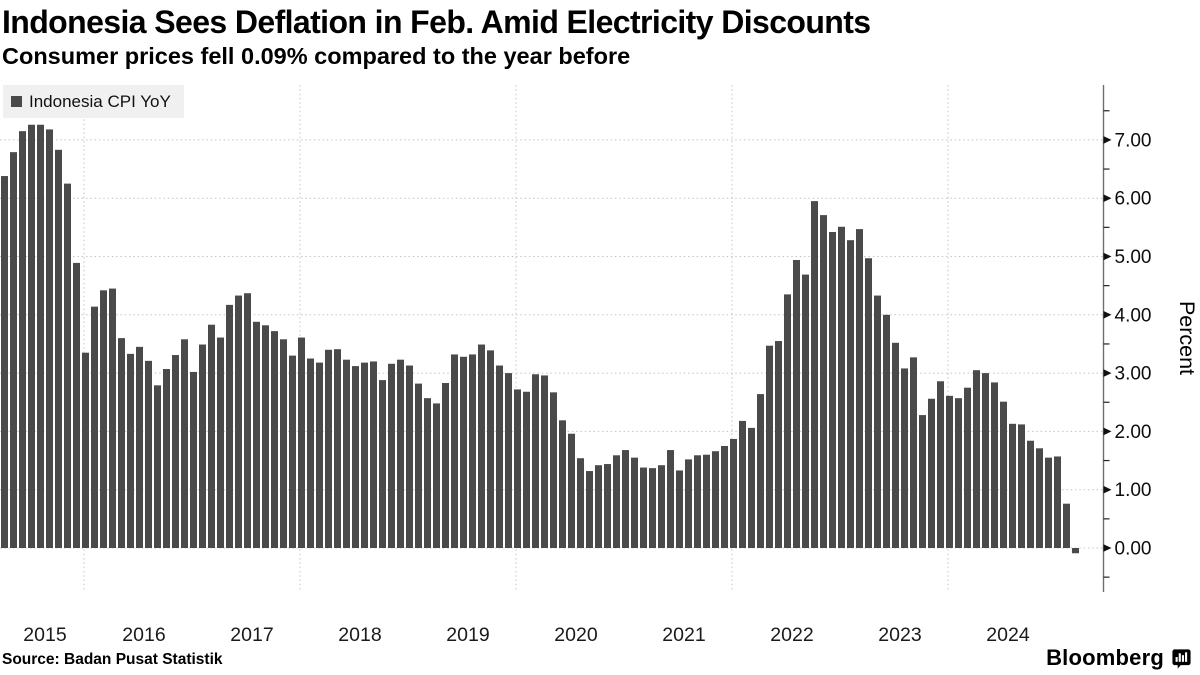  I want to click on legend-label: Indonesia CPI YoY, so click(100, 101).